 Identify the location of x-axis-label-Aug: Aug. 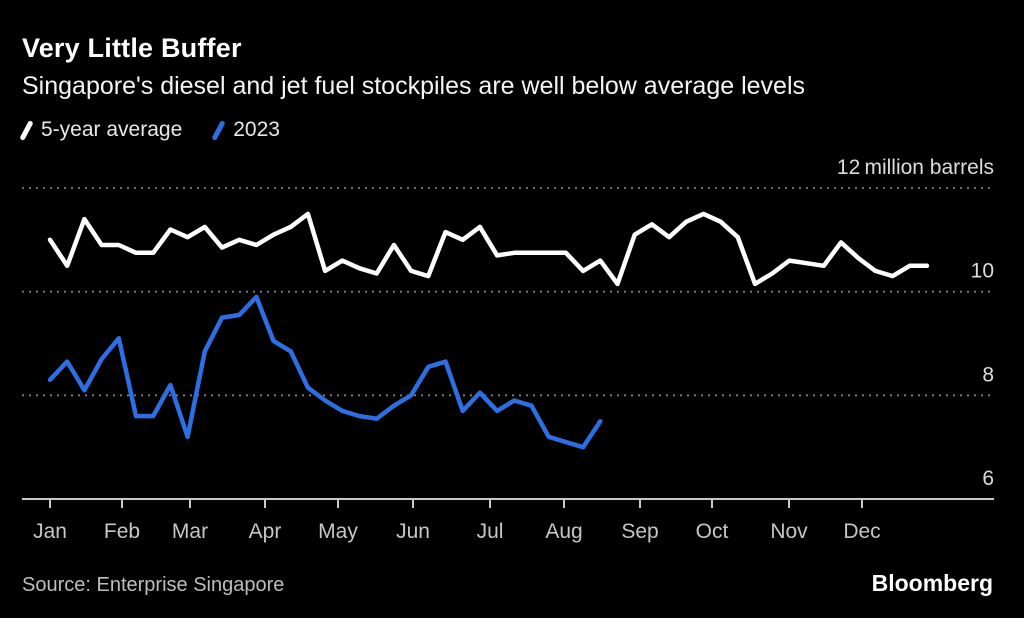
(563, 531).